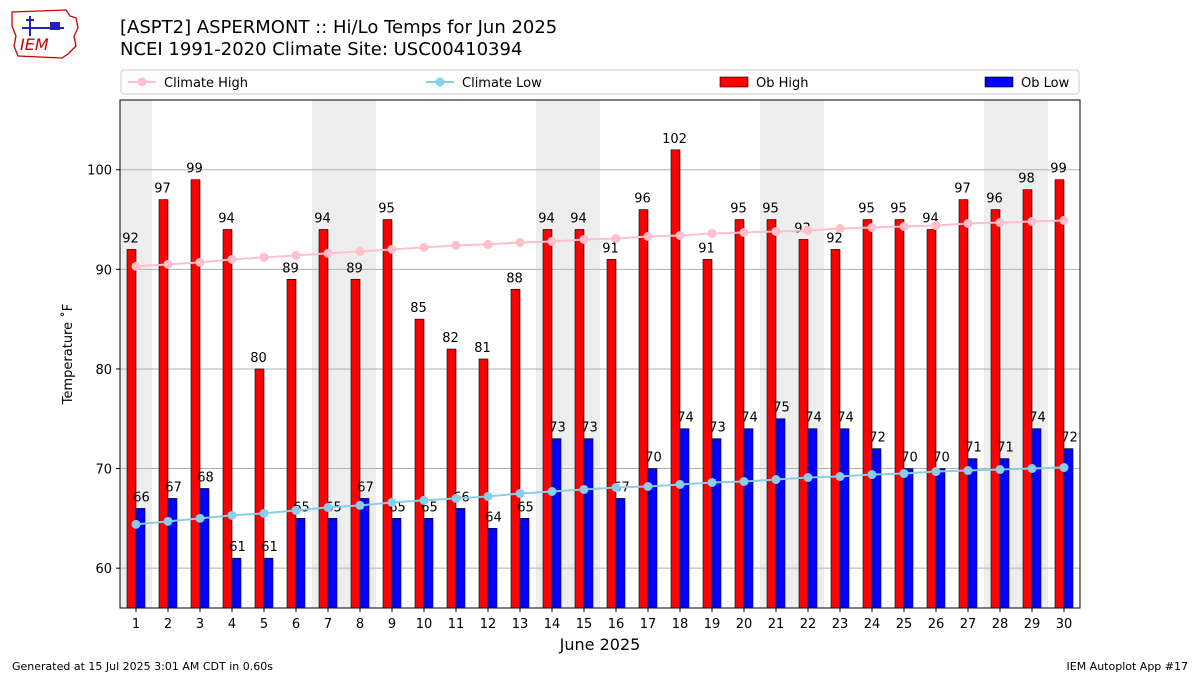  What do you see at coordinates (904, 624) in the screenshot?
I see `x-tick-label: 25` at bounding box center [904, 624].